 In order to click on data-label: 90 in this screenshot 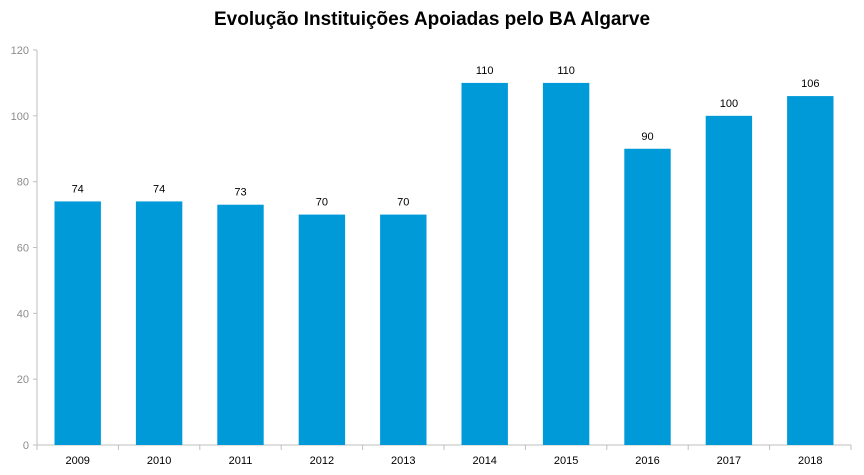, I will do `click(647, 137)`.